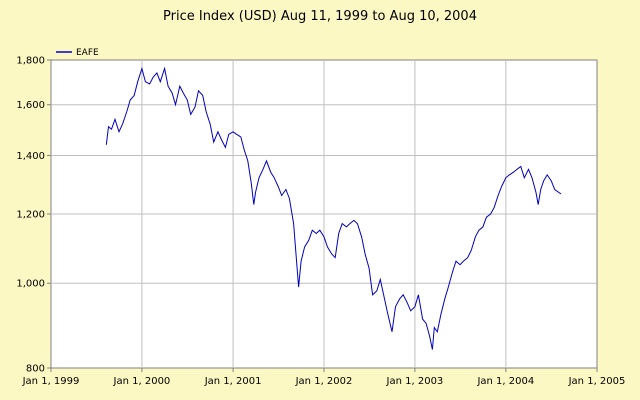 Image resolution: width=640 pixels, height=400 pixels. What do you see at coordinates (87, 53) in the screenshot?
I see `legend-label-eafe: EAFE` at bounding box center [87, 53].